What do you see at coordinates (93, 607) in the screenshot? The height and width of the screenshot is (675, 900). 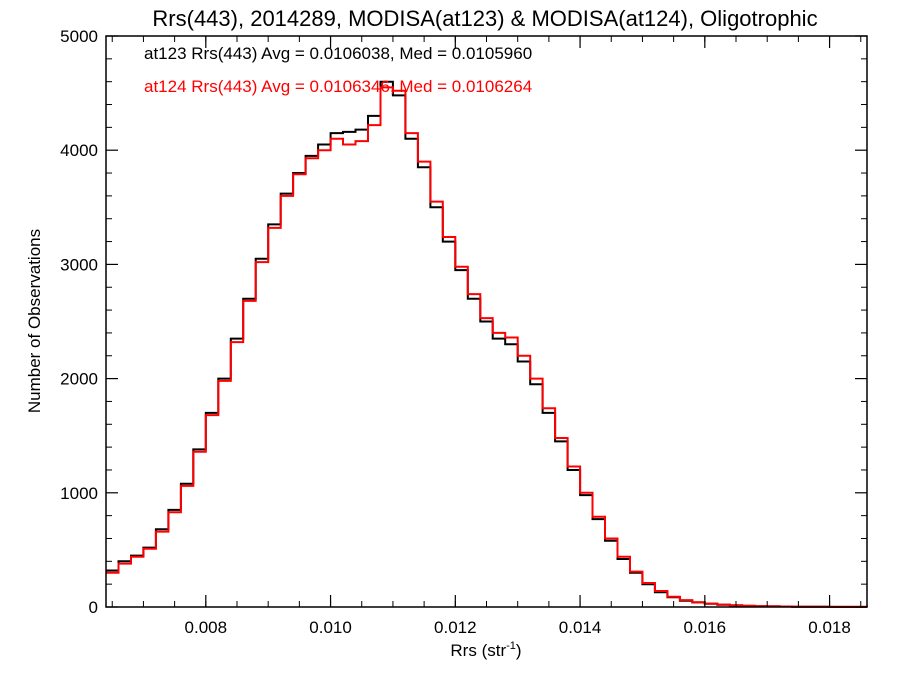 I see `y-tick-label: 0` at bounding box center [93, 607].